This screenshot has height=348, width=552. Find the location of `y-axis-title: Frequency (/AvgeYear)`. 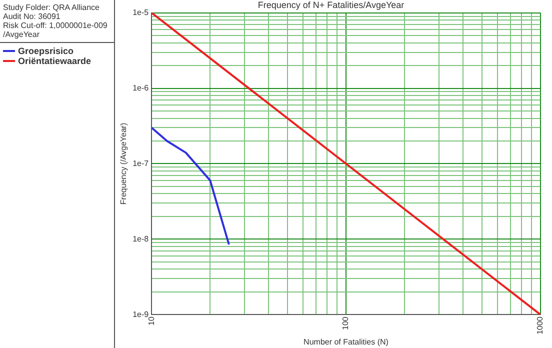

y-axis-title: Frequency (/AvgeYear) is located at coordinates (123, 163).